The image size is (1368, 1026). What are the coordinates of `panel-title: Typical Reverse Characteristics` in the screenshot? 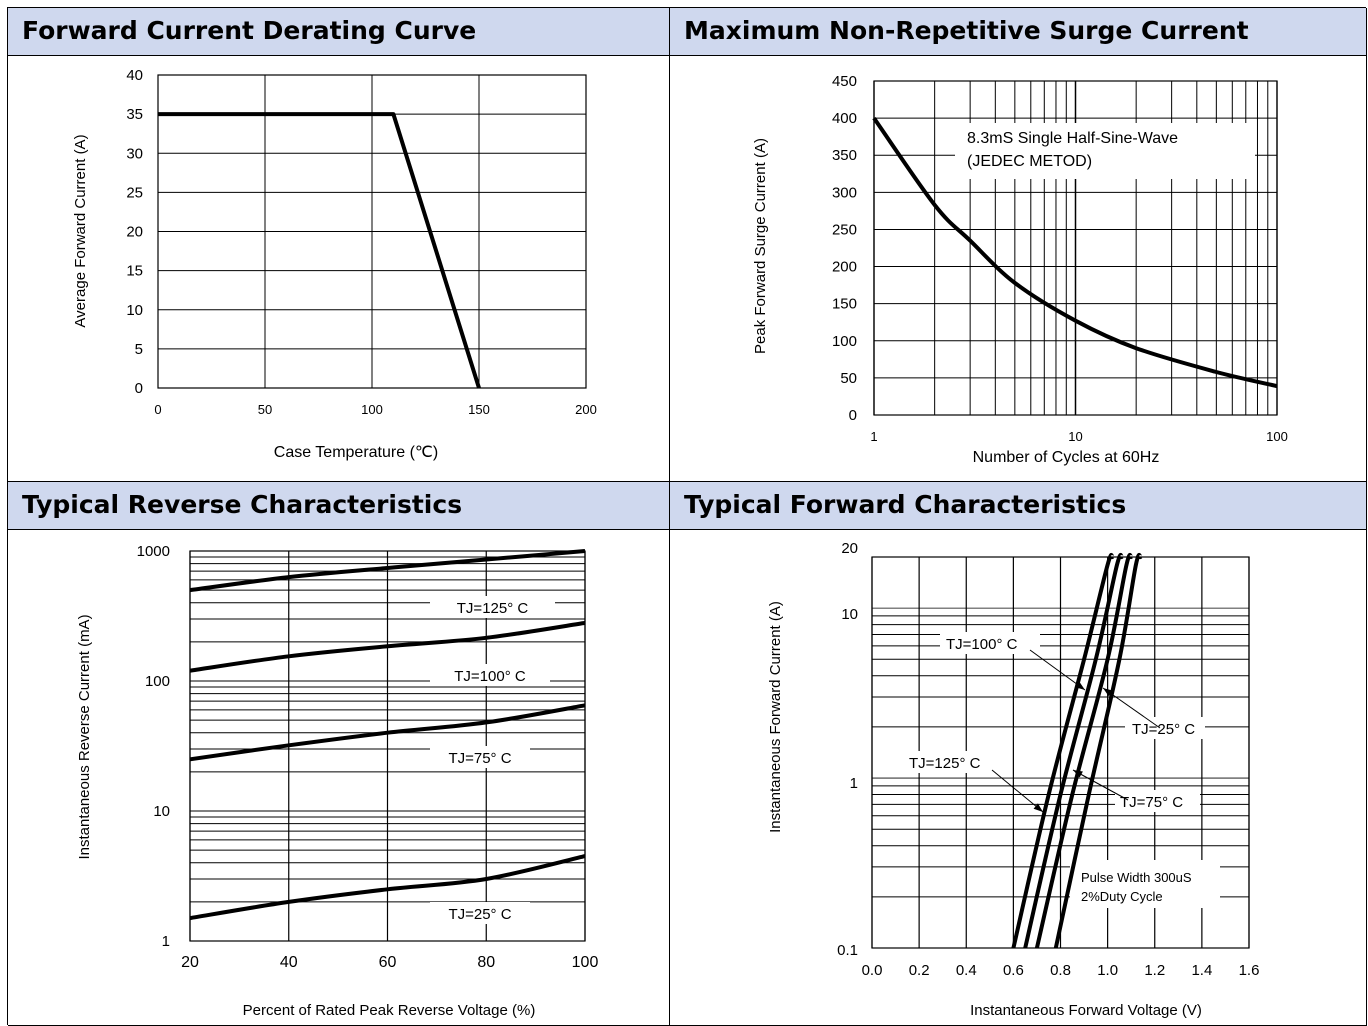 It's located at (339, 506).